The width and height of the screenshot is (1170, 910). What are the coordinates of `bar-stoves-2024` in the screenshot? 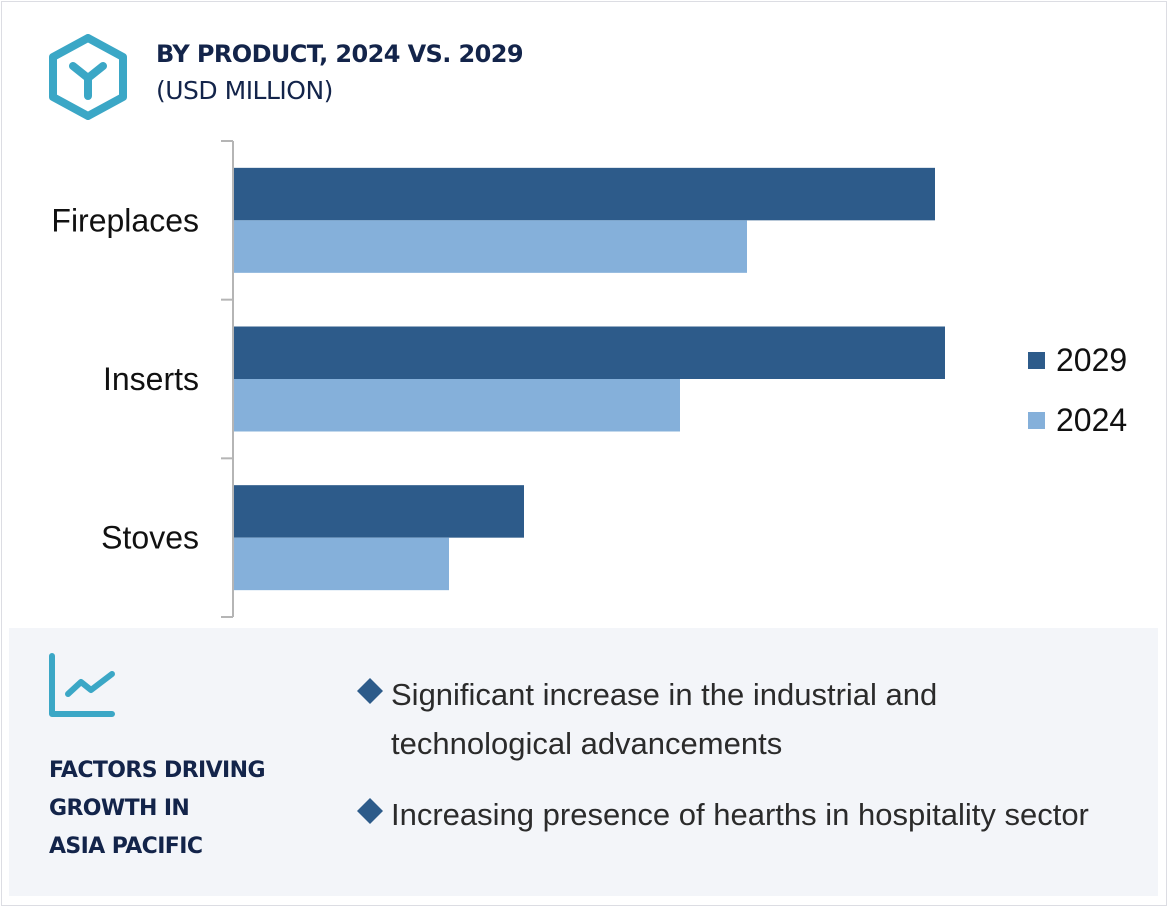 It's located at (341, 564).